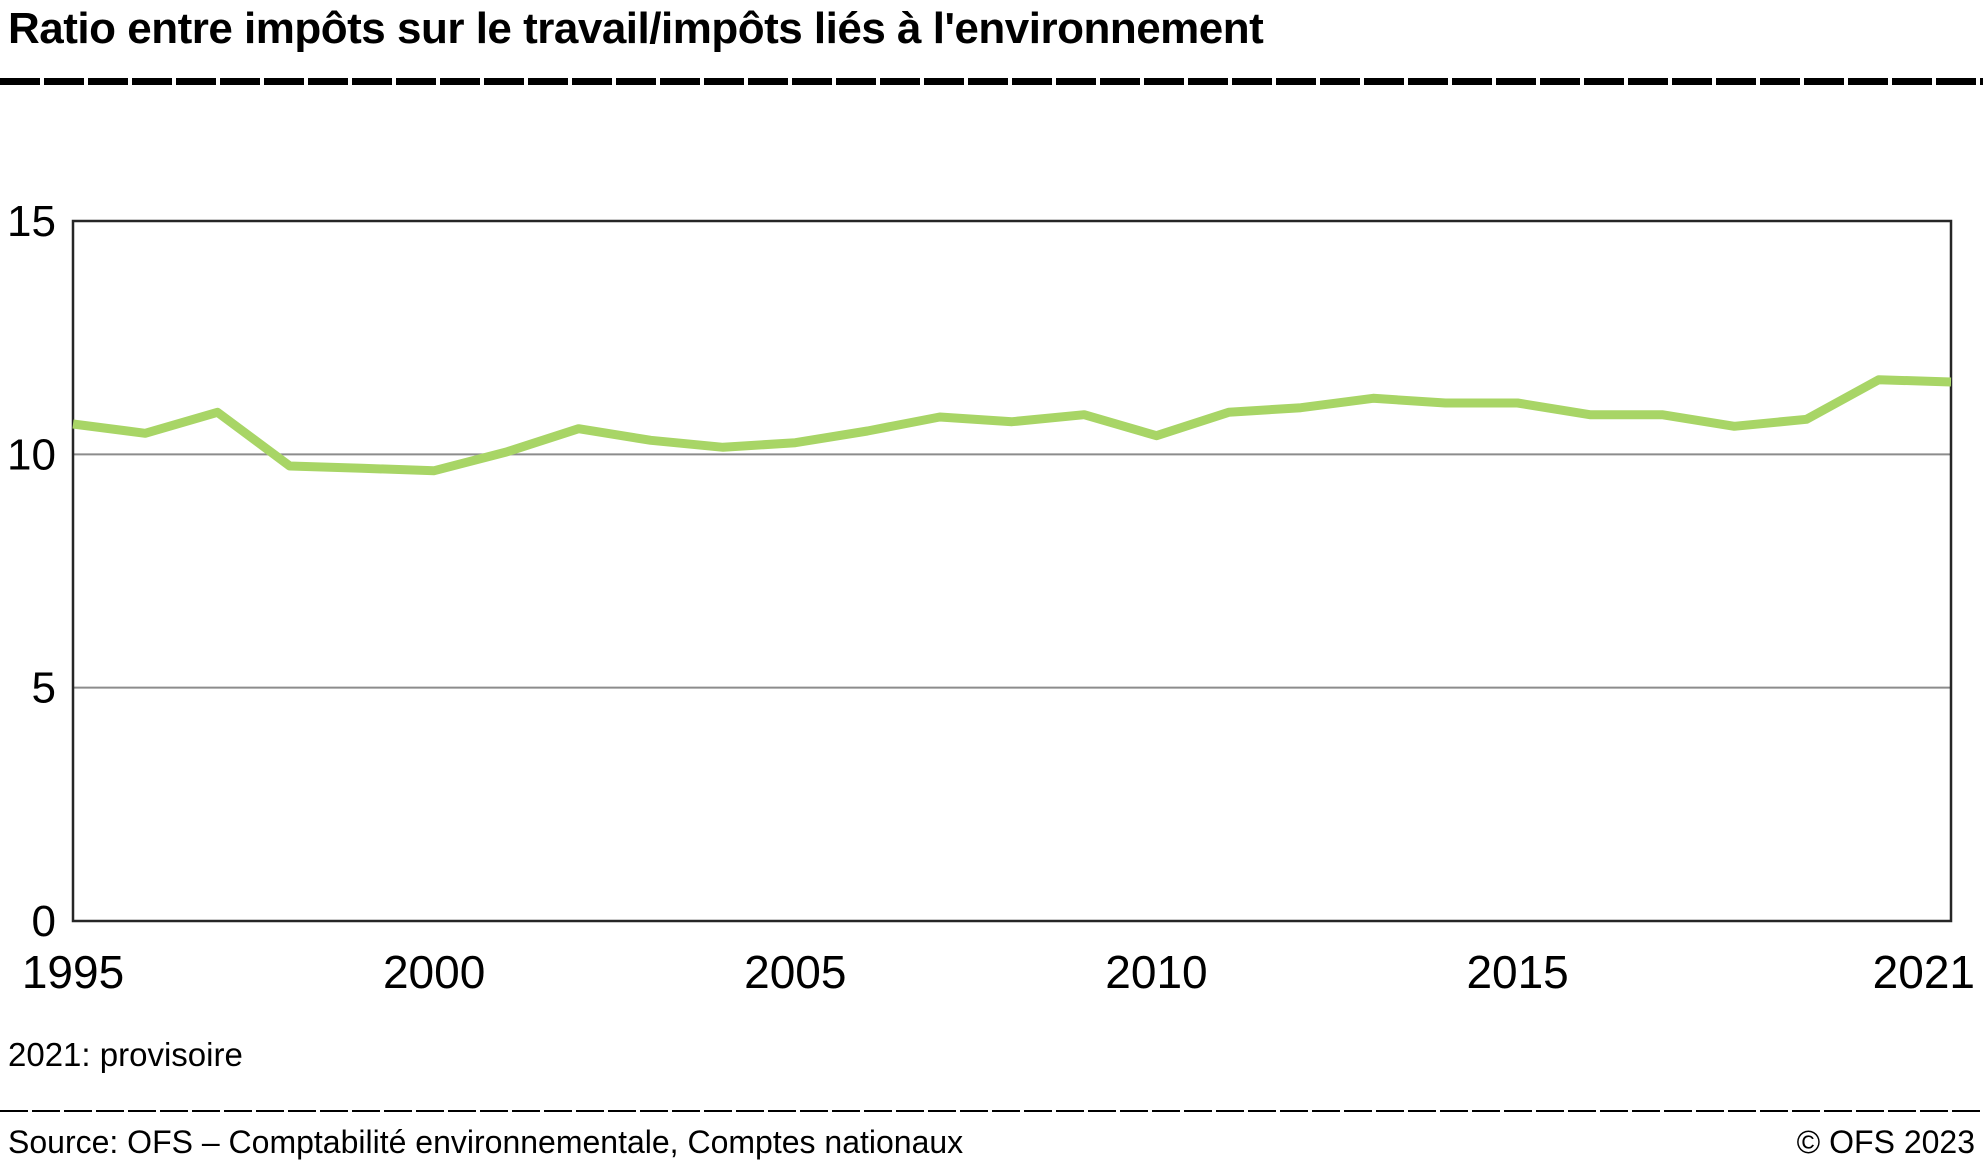  What do you see at coordinates (73, 972) in the screenshot?
I see `x-tick-label: 1995` at bounding box center [73, 972].